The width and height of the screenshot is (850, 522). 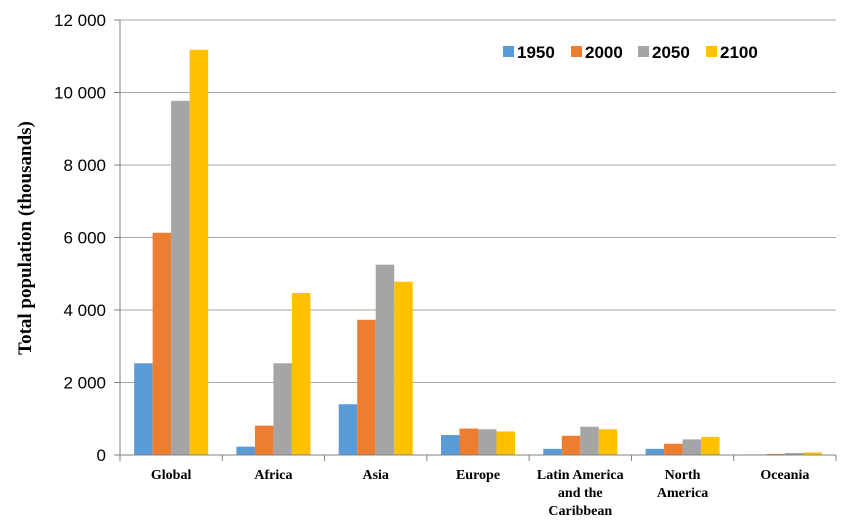 What do you see at coordinates (80, 93) in the screenshot?
I see `y-tick-label: 10 000` at bounding box center [80, 93].